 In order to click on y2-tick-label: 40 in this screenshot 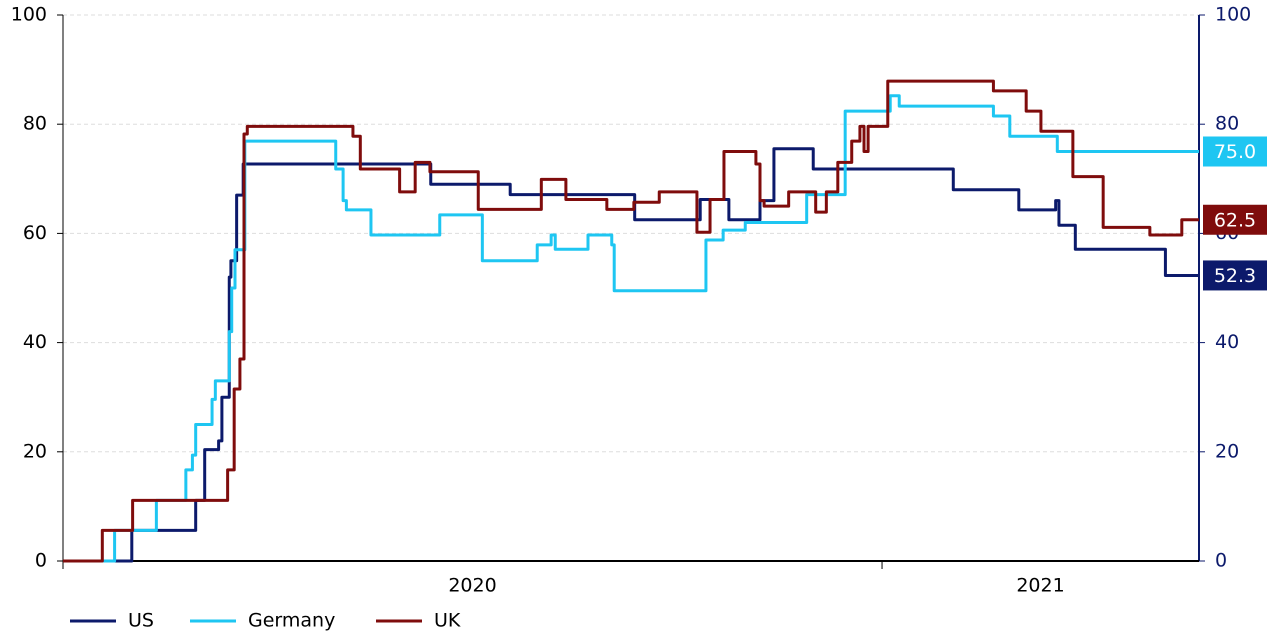, I will do `click(1227, 342)`.